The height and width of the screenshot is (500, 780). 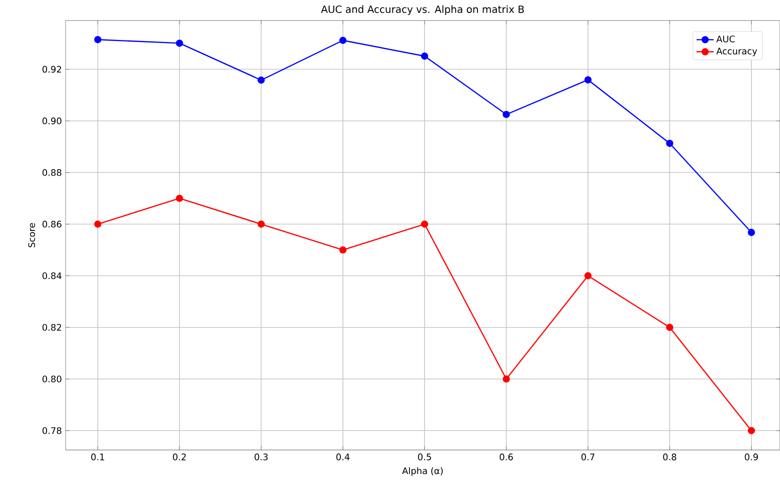 I want to click on x-tick-label: 0.3, so click(x=261, y=457).